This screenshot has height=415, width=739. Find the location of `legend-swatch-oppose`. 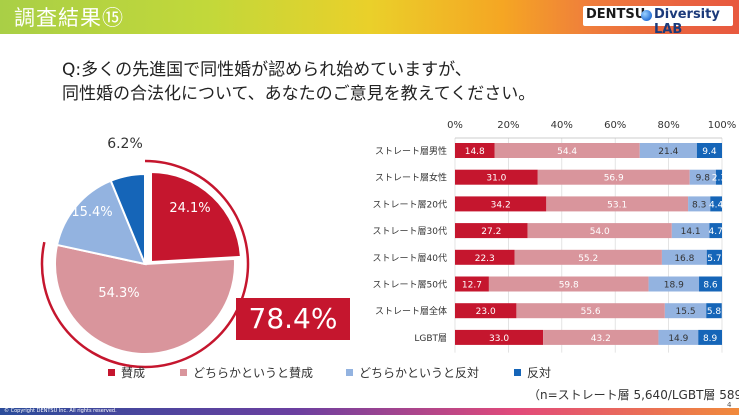

legend-swatch-oppose is located at coordinates (517, 372).